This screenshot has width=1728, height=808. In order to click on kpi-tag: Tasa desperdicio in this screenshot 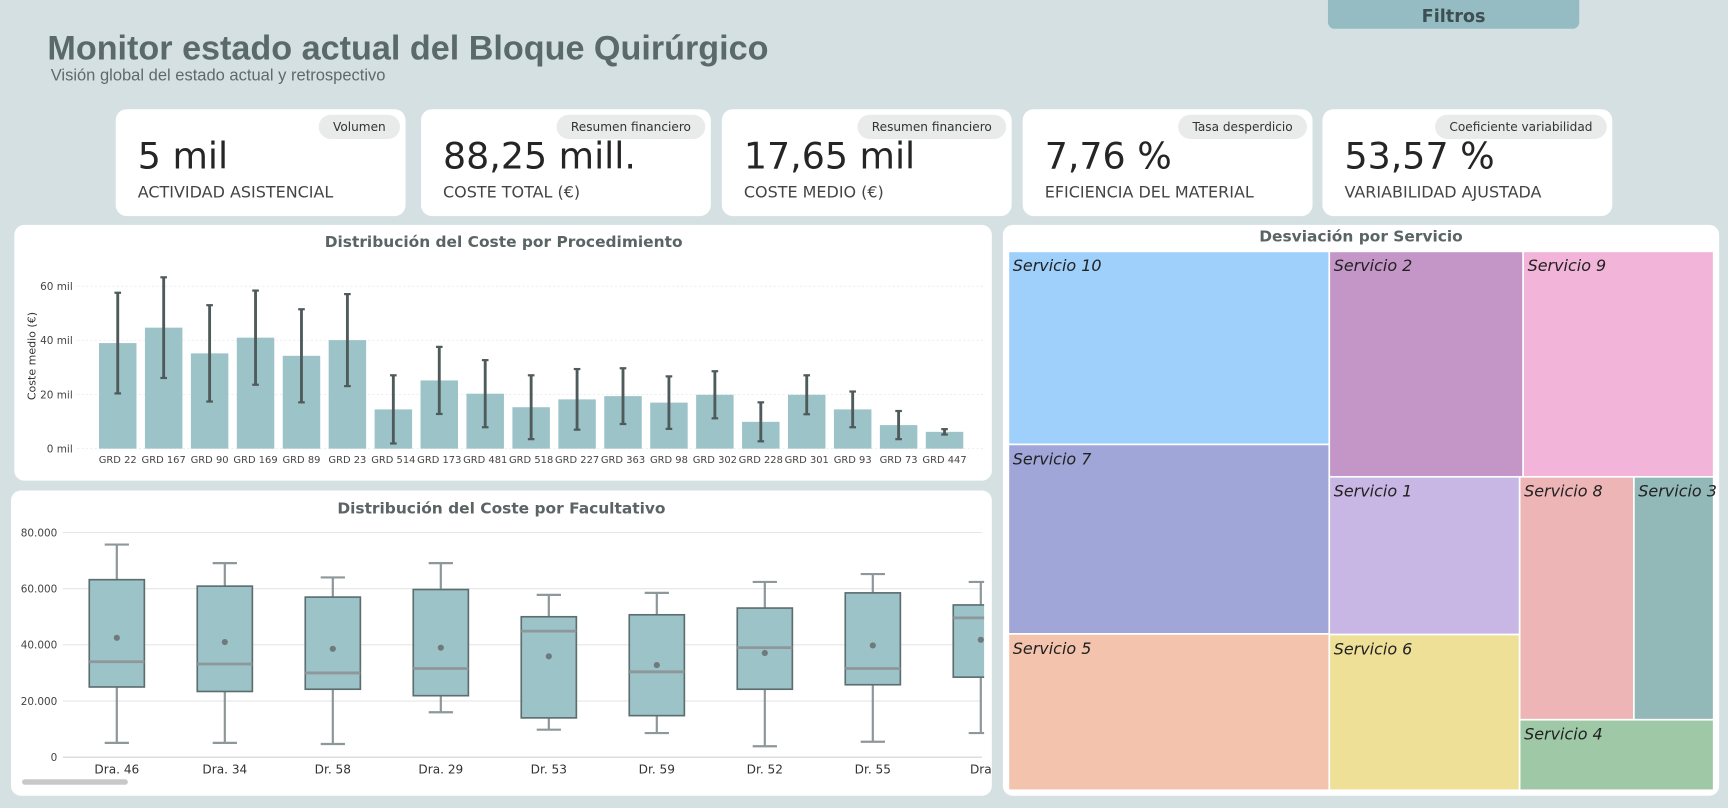, I will do `click(1241, 127)`.